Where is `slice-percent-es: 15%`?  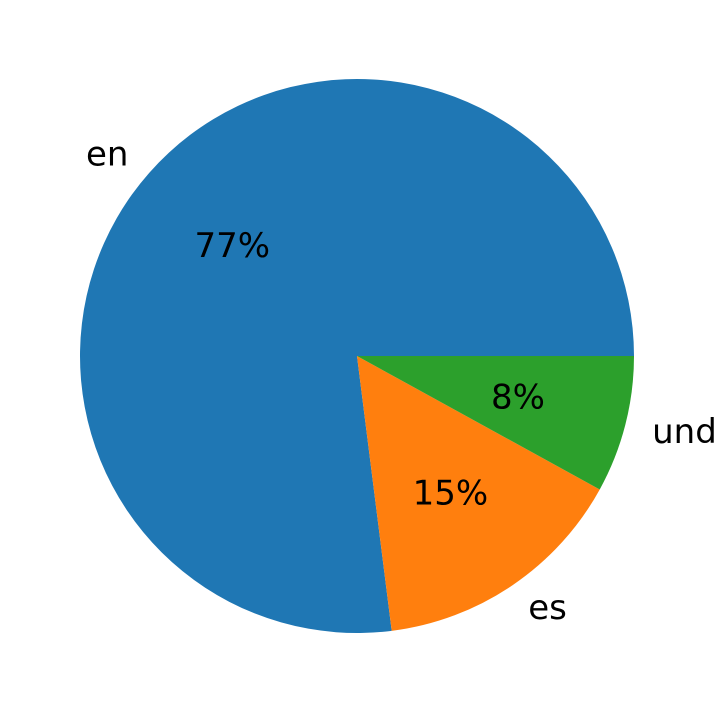
slice-percent-es: 15% is located at coordinates (451, 493).